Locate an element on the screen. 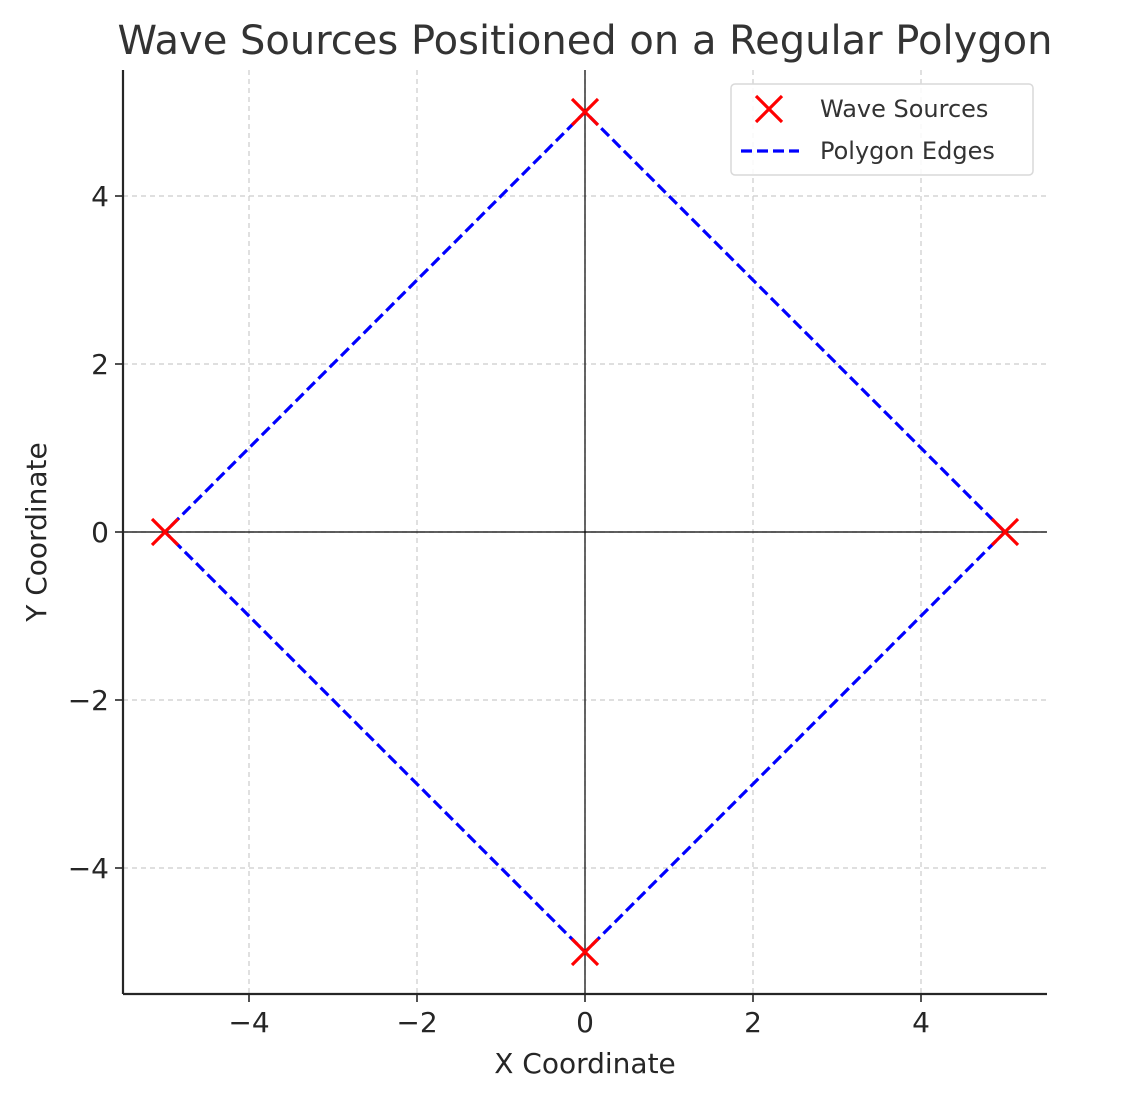 This screenshot has height=1101, width=1125. x-axis-label: X Coordinate is located at coordinates (585, 1063).